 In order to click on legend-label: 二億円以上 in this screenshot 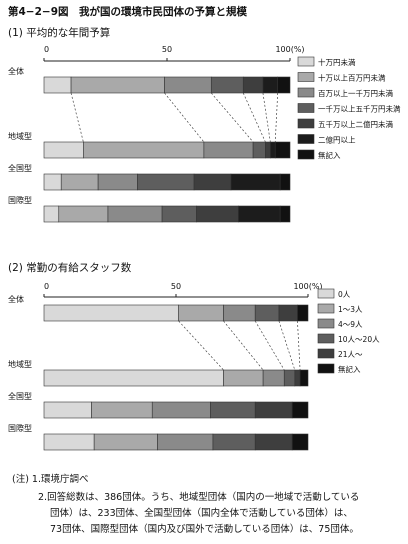, I will do `click(337, 140)`.